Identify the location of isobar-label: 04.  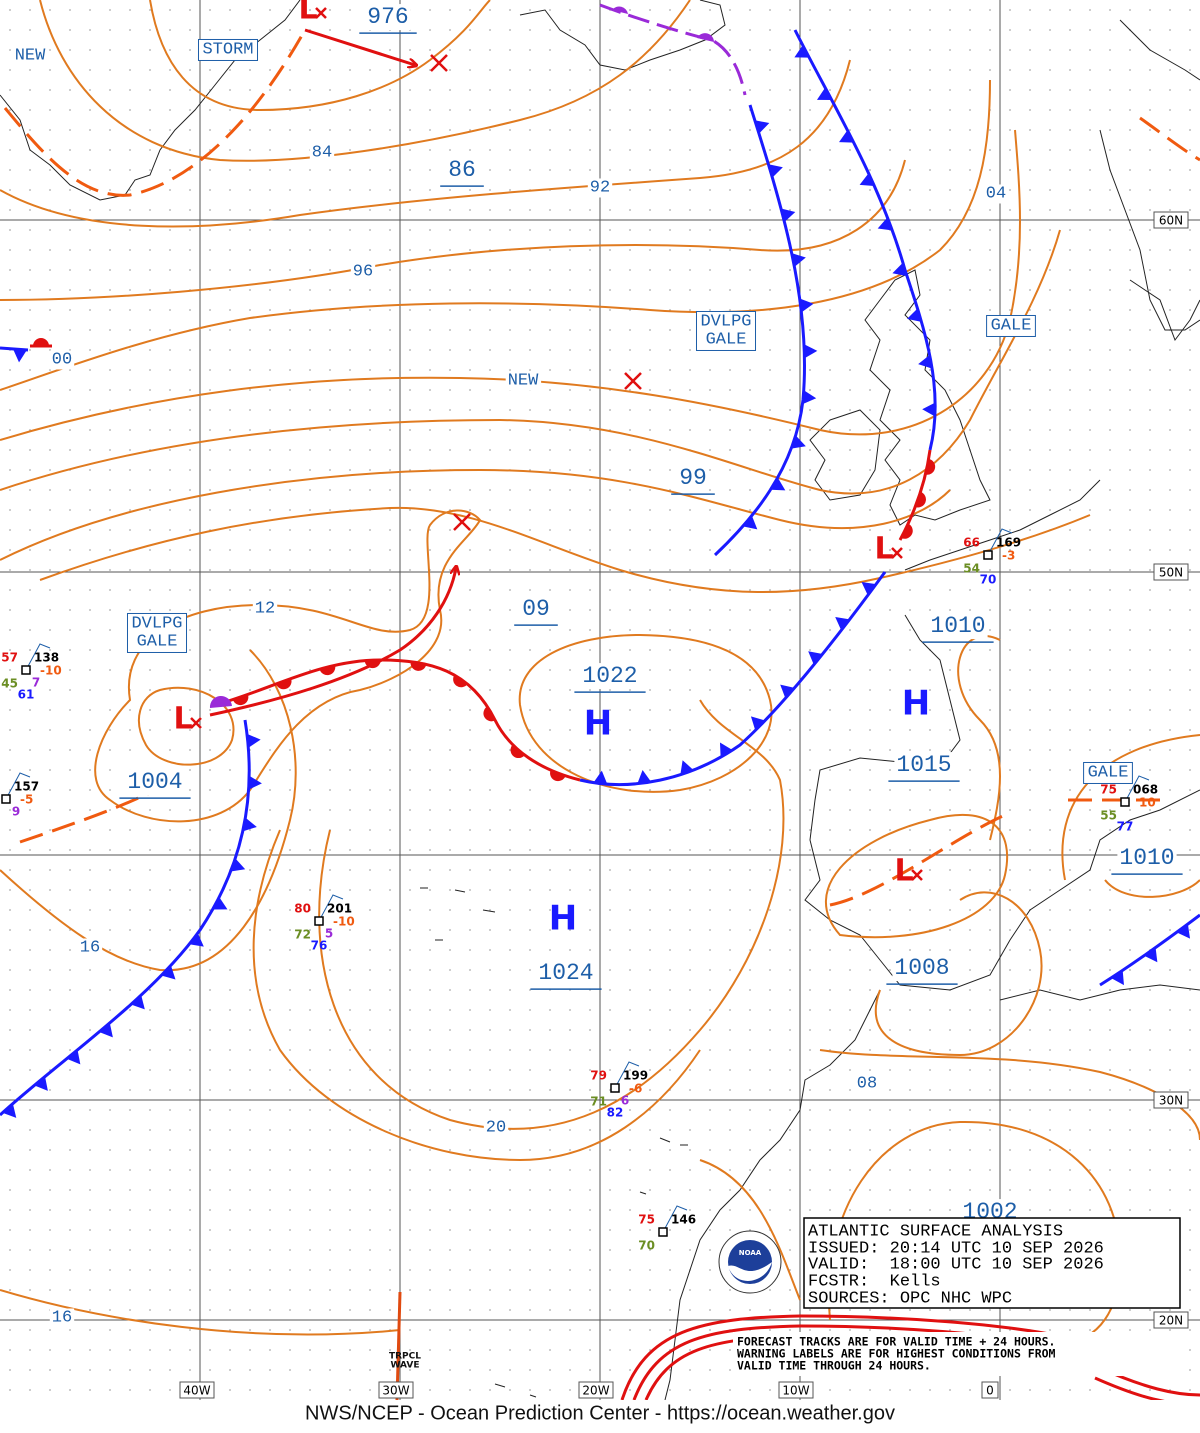
(996, 193).